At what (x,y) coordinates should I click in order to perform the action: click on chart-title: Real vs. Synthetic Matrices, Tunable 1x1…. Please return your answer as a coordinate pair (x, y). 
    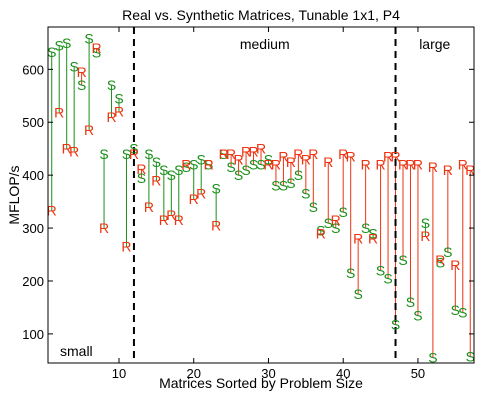
    Looking at the image, I should click on (261, 15).